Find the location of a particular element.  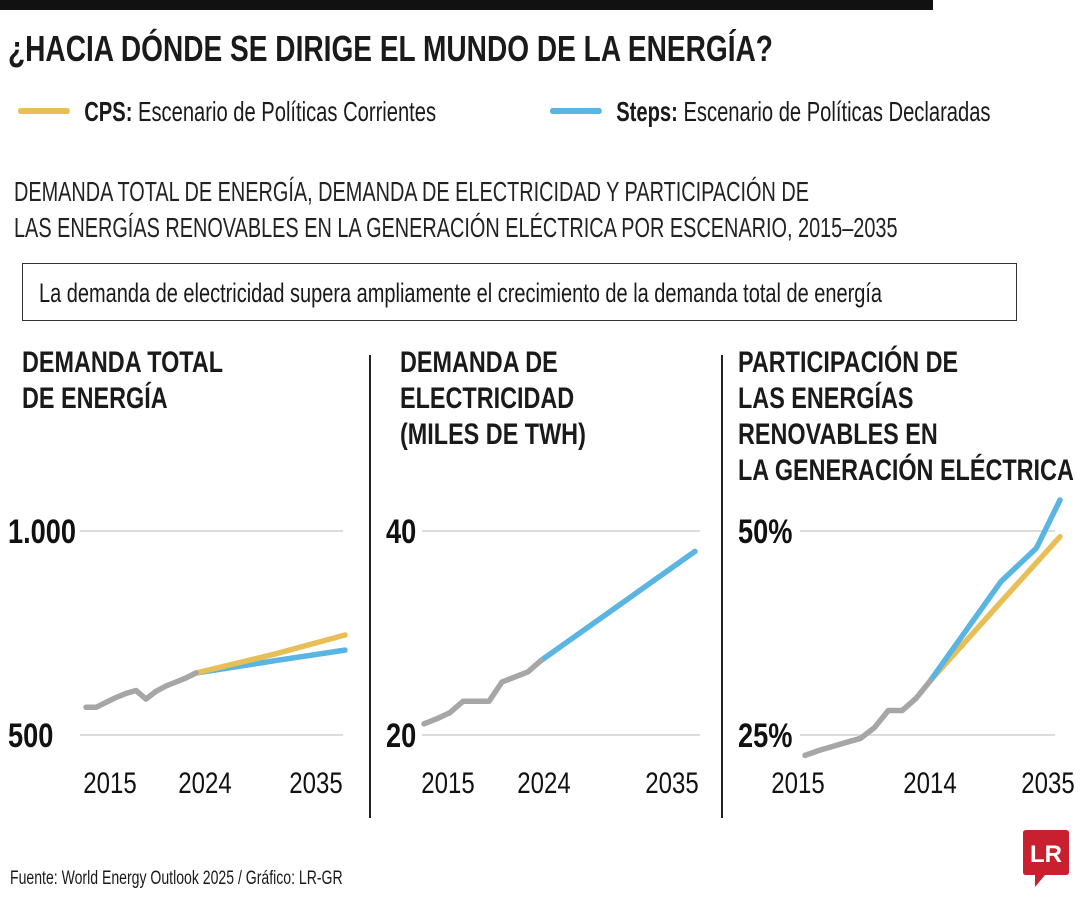

lr-logo: LR is located at coordinates (1046, 858).